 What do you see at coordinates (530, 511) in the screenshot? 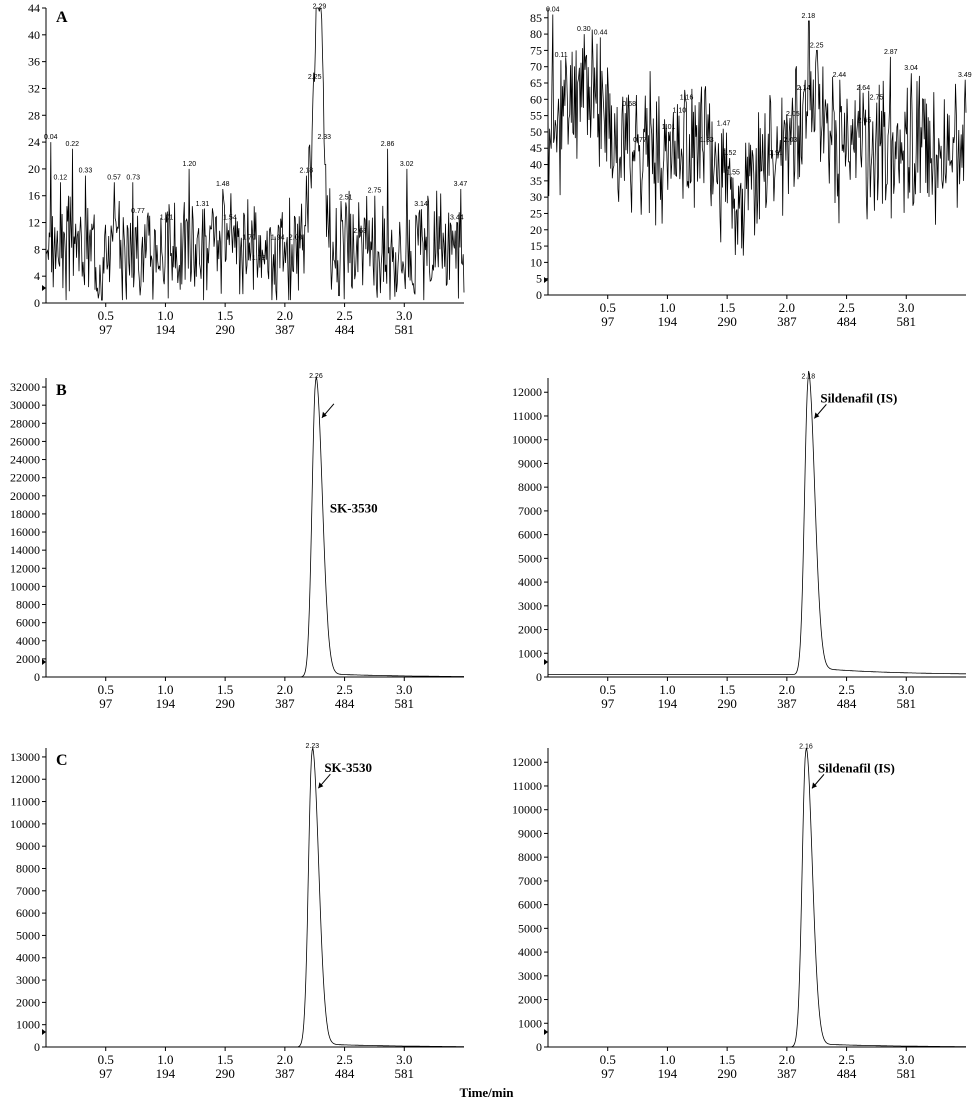
I see `chart-b-right-y-tick-label: 7000` at bounding box center [530, 511].